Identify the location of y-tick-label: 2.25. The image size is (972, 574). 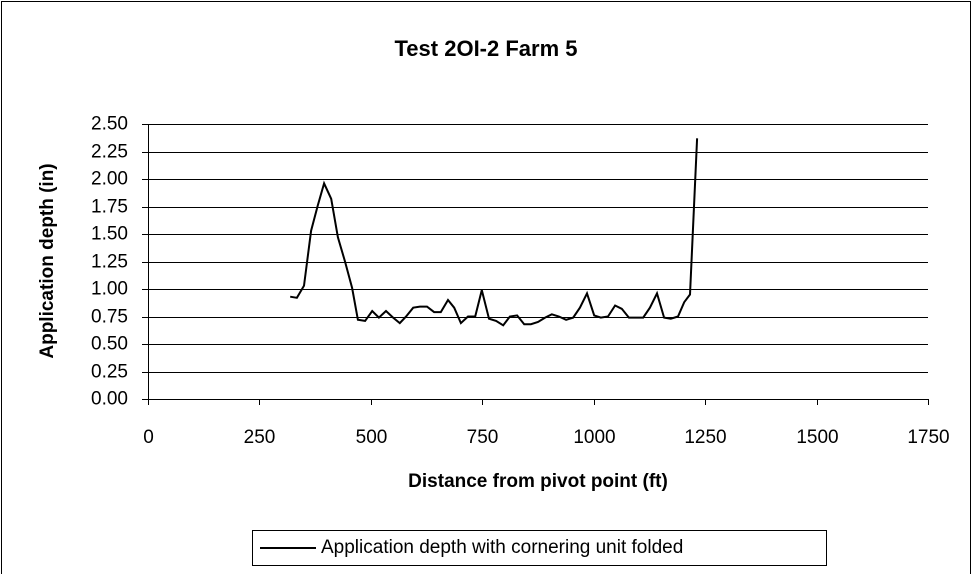
(109, 152).